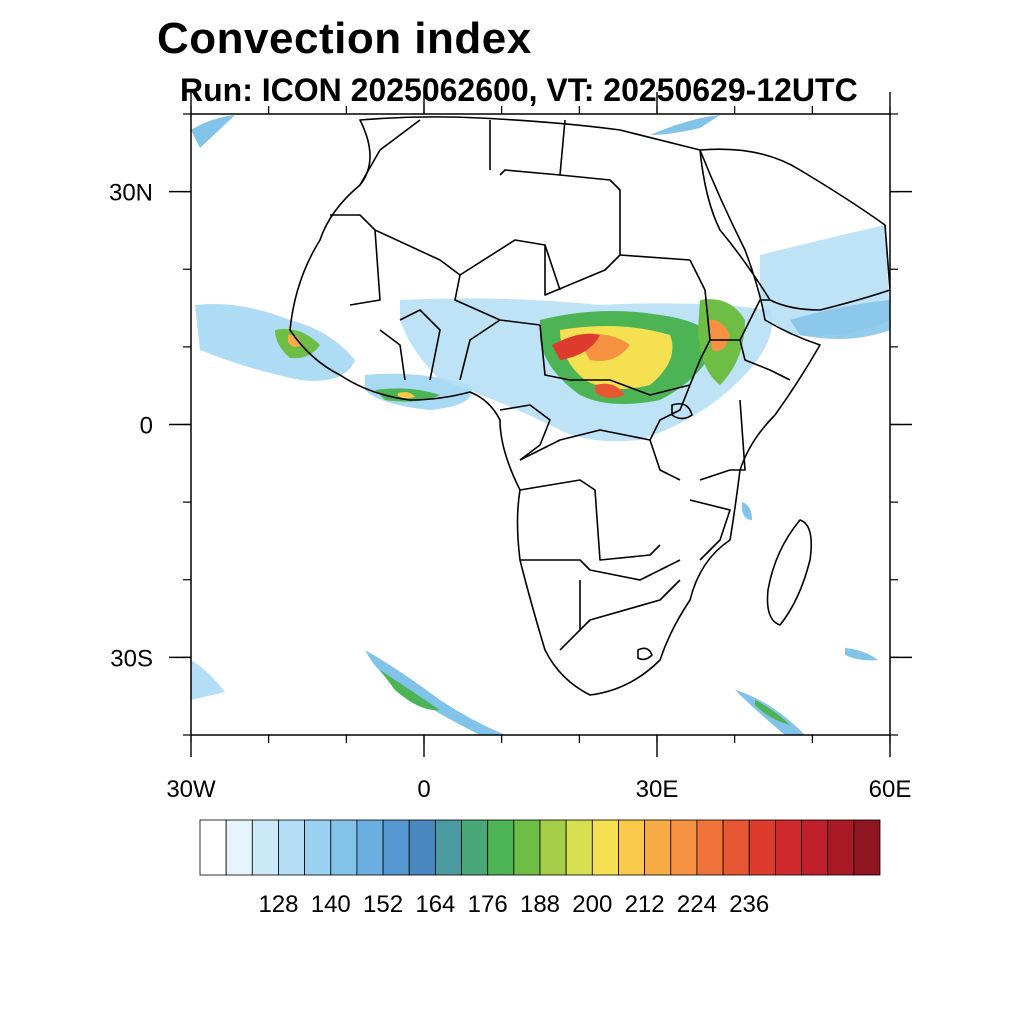 The image size is (1024, 1024). What do you see at coordinates (146, 426) in the screenshot?
I see `lat-tick-label: 0` at bounding box center [146, 426].